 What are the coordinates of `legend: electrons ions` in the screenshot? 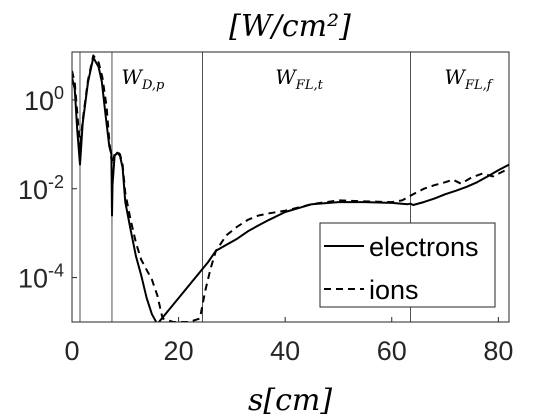 It's located at (407, 265).